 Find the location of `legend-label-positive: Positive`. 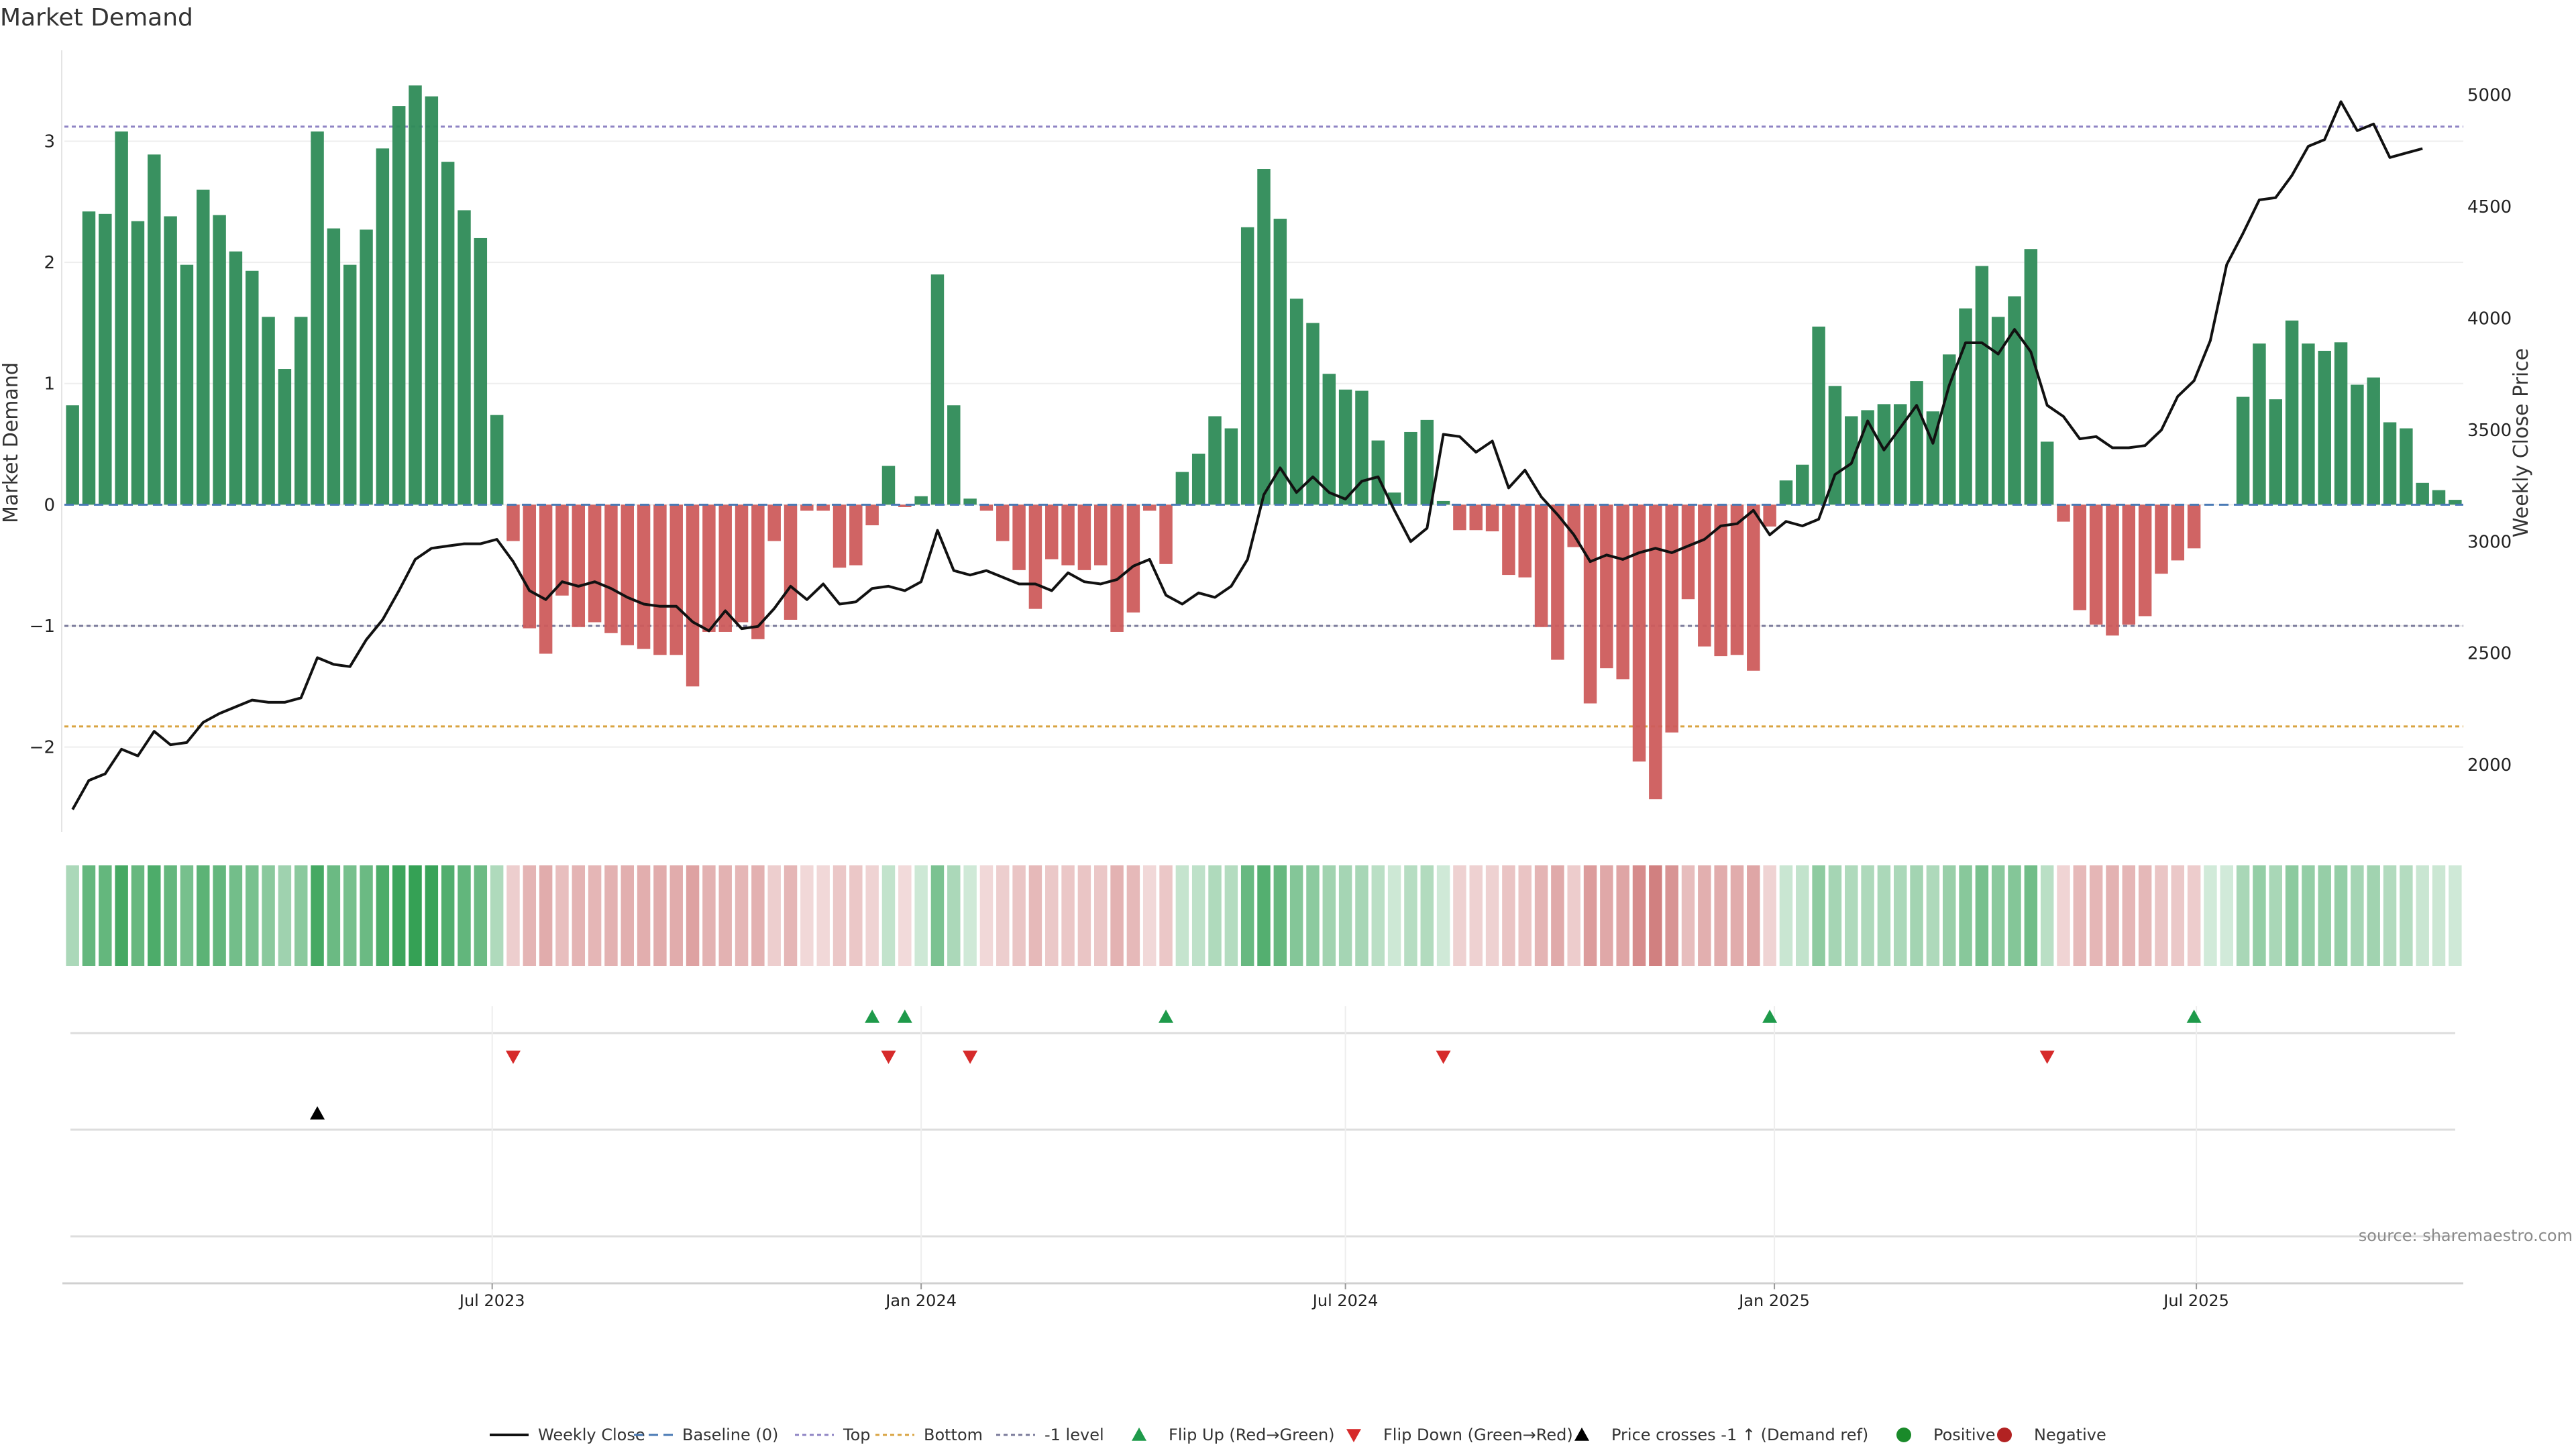

legend-label-positive: Positive is located at coordinates (1964, 1435).